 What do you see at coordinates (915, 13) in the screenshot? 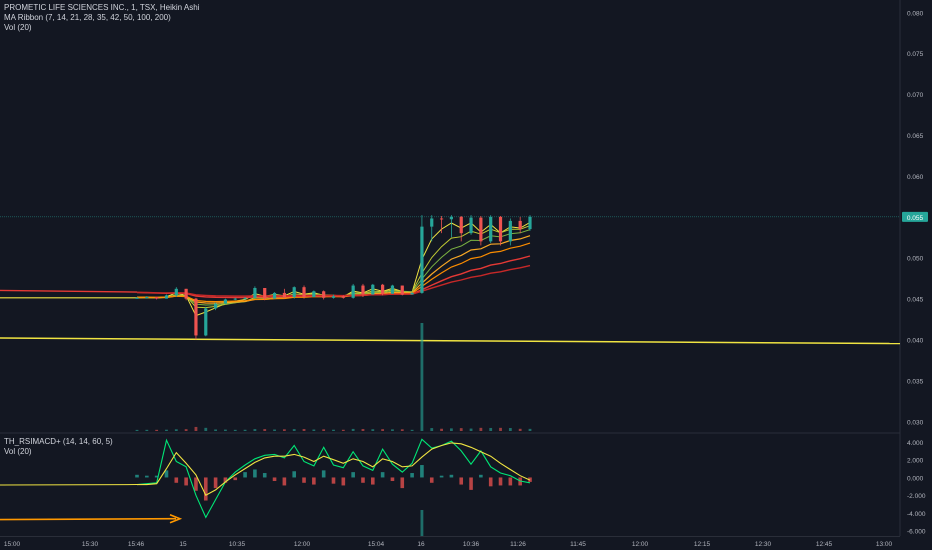
I see `price-tick-label: 0.080` at bounding box center [915, 13].